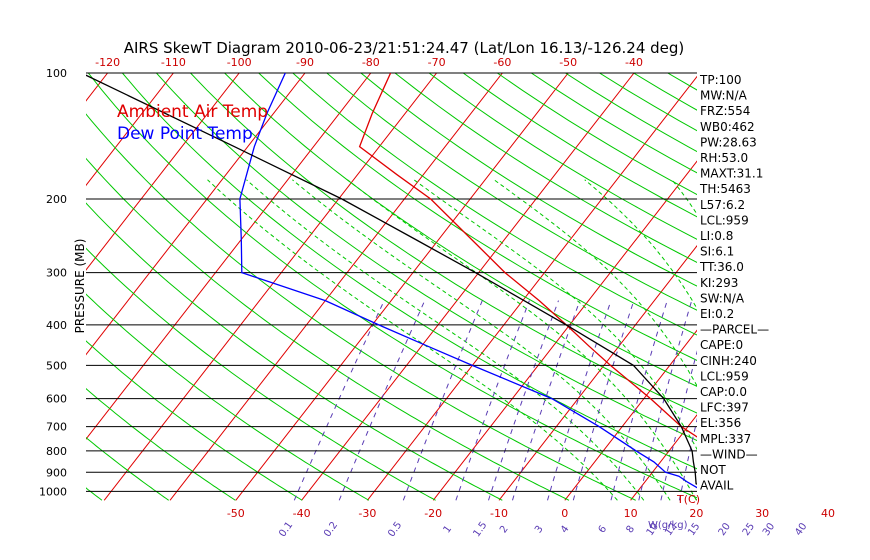 Image resolution: width=870 pixels, height=560 pixels. I want to click on mixing-ratio-label: 25, so click(749, 529).